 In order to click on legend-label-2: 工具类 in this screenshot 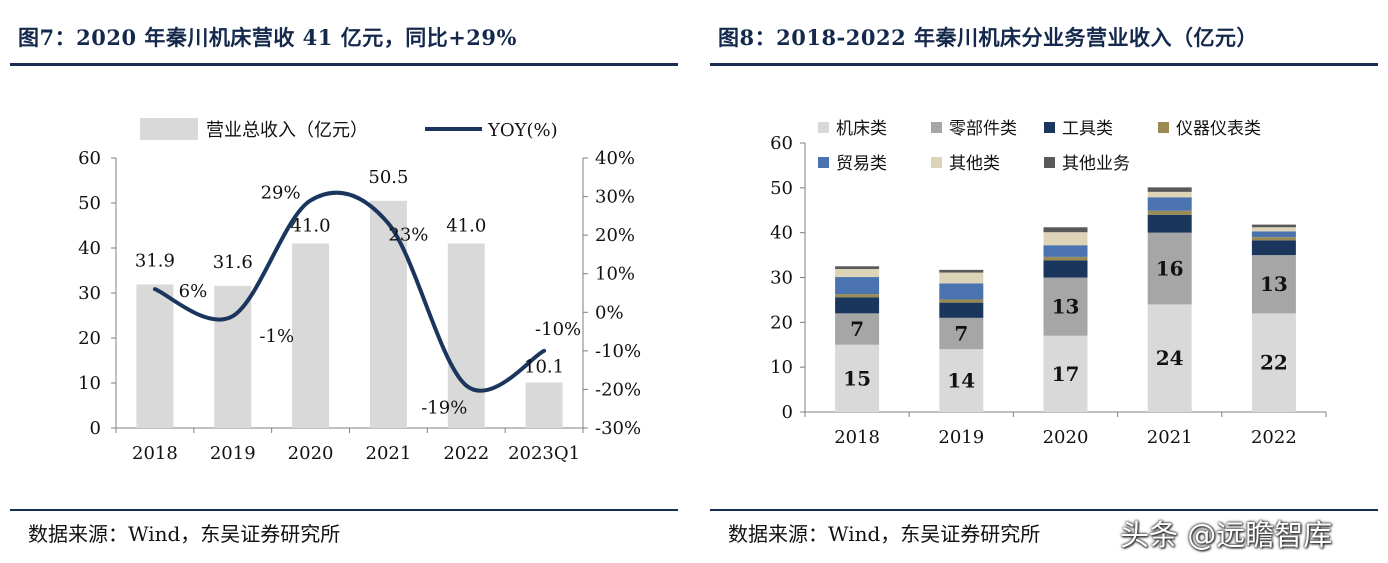, I will do `click(1087, 129)`.